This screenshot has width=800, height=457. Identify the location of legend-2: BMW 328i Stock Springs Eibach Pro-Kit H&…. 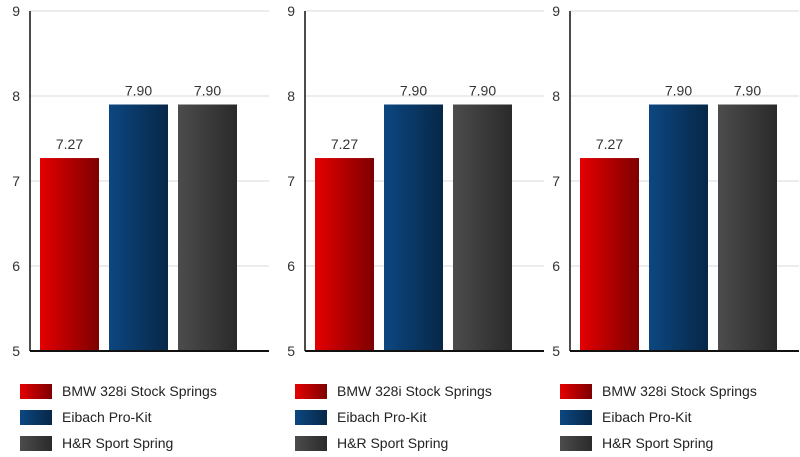
(393, 417).